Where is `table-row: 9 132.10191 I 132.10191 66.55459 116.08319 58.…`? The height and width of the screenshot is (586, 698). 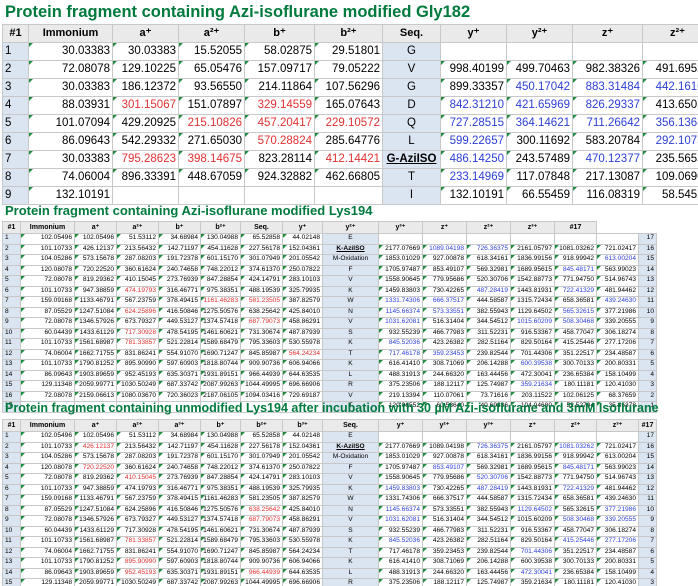
table-row: 9 132.10191 I 132.10191 66.55459 116.08319 58.… is located at coordinates (350, 195).